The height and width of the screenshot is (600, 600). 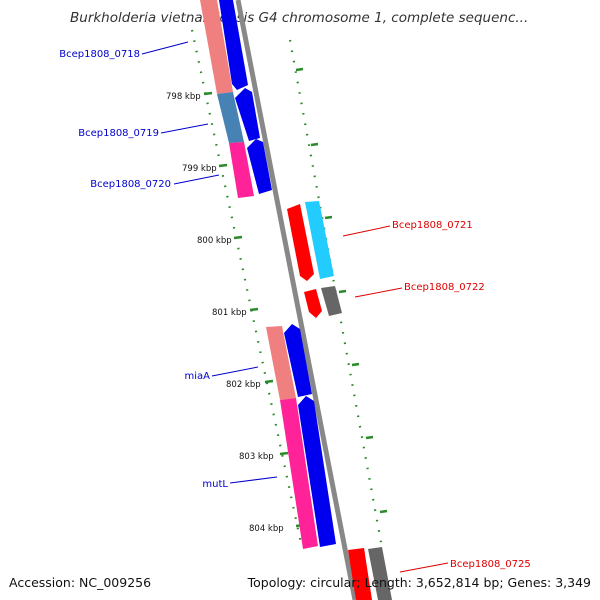 I want to click on tick-label-798kbp: 798 kbp, so click(x=183, y=97).